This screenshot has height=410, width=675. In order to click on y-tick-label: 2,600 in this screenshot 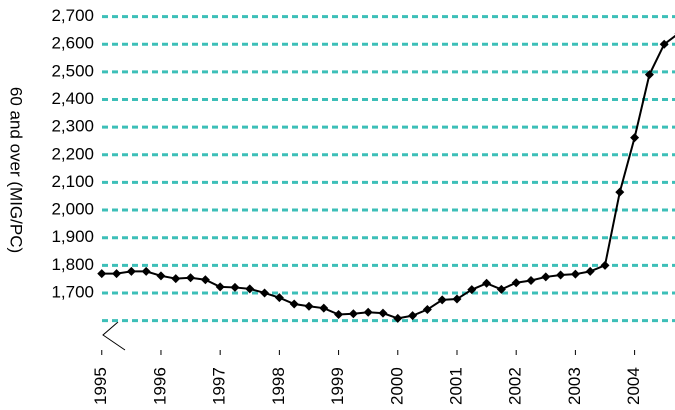, I will do `click(72, 43)`.